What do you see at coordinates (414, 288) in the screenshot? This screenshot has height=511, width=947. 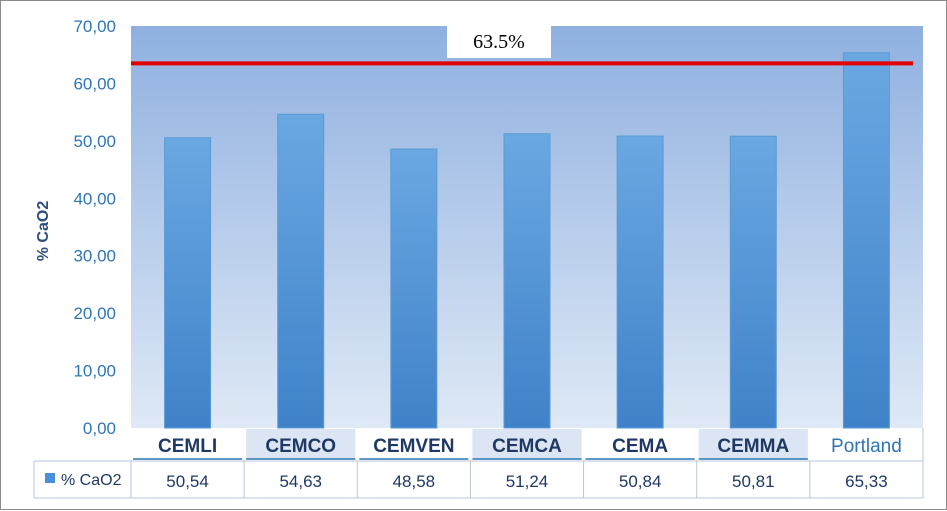 I see `bar-cemven` at bounding box center [414, 288].